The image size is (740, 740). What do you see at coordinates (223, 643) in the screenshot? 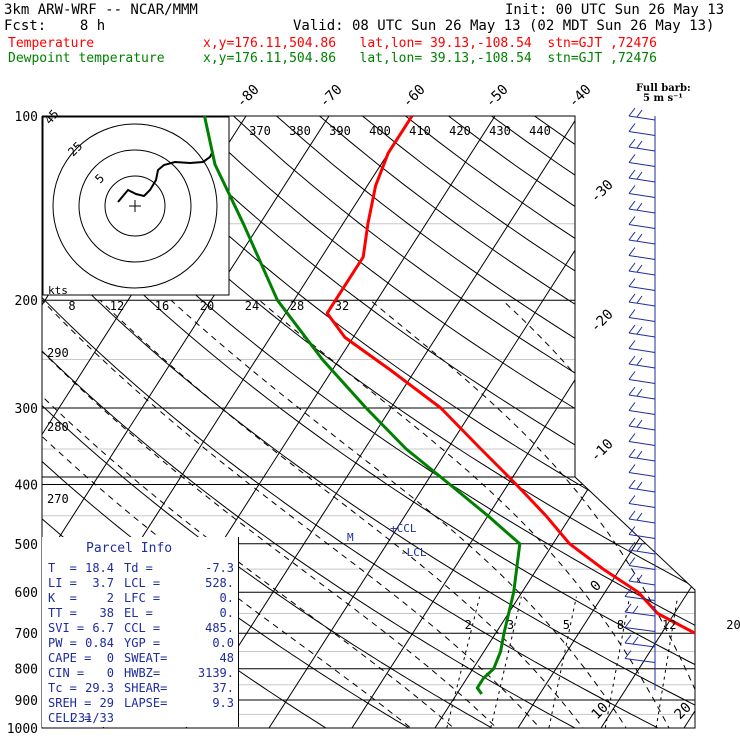
I see `parcel-value: 0.0` at bounding box center [223, 643].